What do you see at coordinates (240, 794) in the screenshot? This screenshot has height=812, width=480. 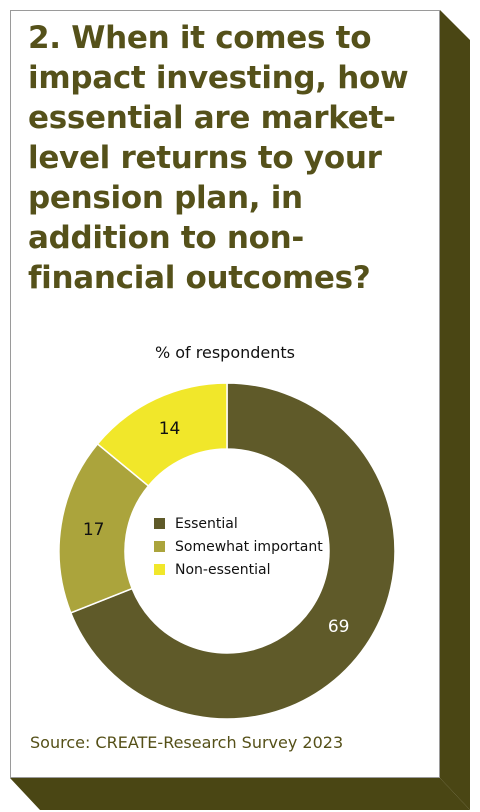 I see `card-shadow-bottom` at bounding box center [240, 794].